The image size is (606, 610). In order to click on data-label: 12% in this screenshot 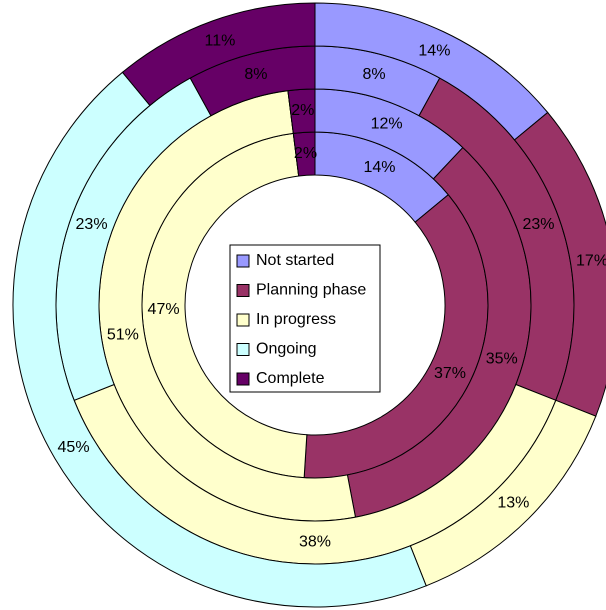, I will do `click(387, 123)`.